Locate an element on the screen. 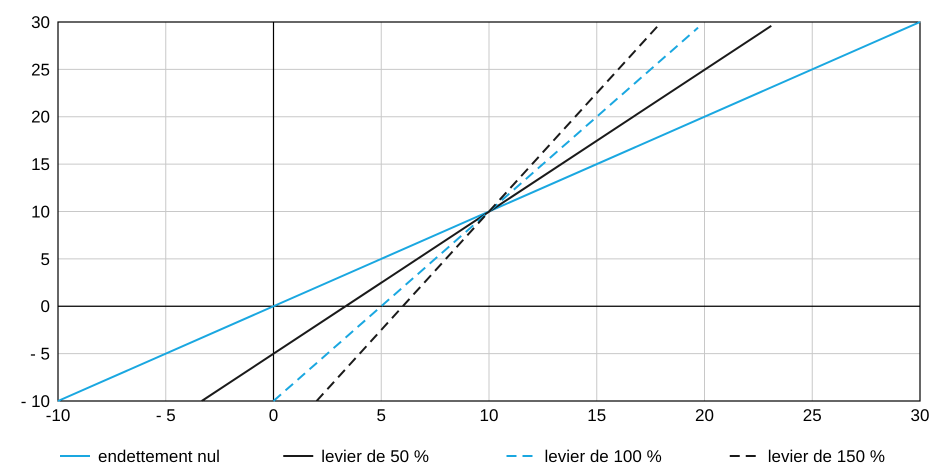  x-tick-label: 10 is located at coordinates (489, 415).